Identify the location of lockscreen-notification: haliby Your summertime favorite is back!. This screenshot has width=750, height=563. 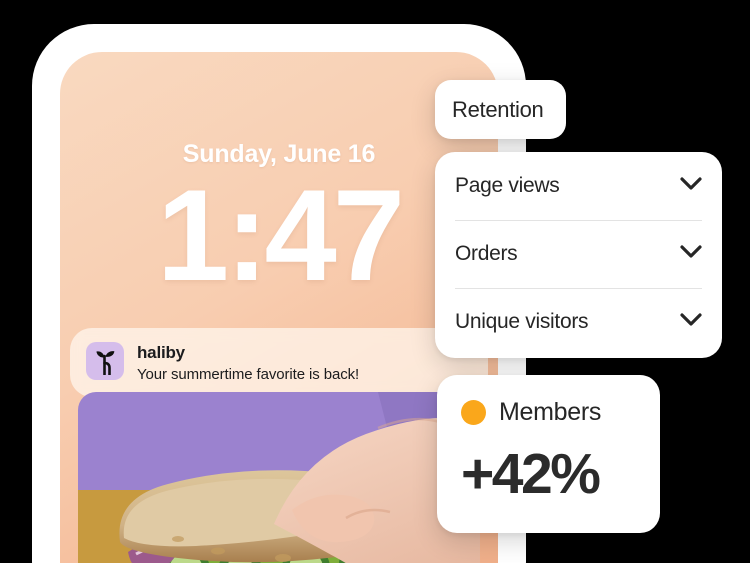
(279, 362).